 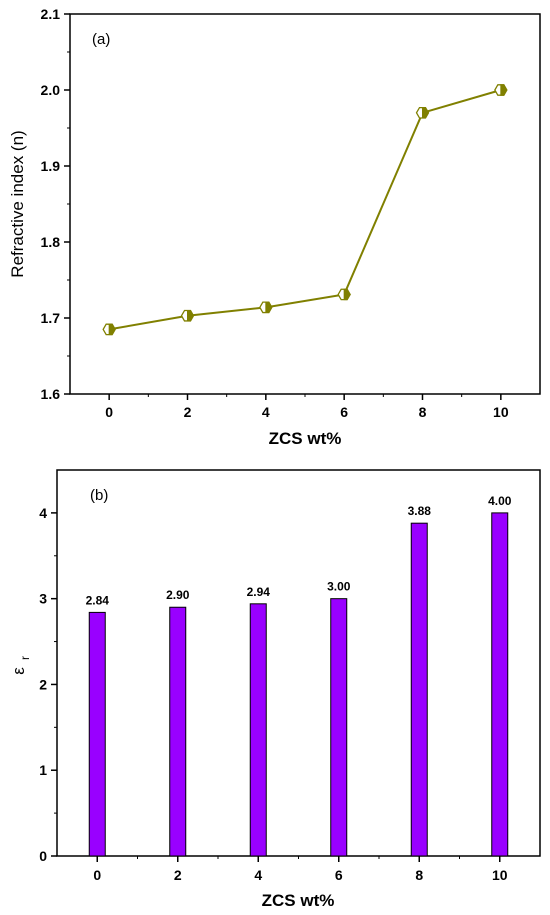 What do you see at coordinates (51, 166) in the screenshot?
I see `panel-a-y-tick-label: 1.9` at bounding box center [51, 166].